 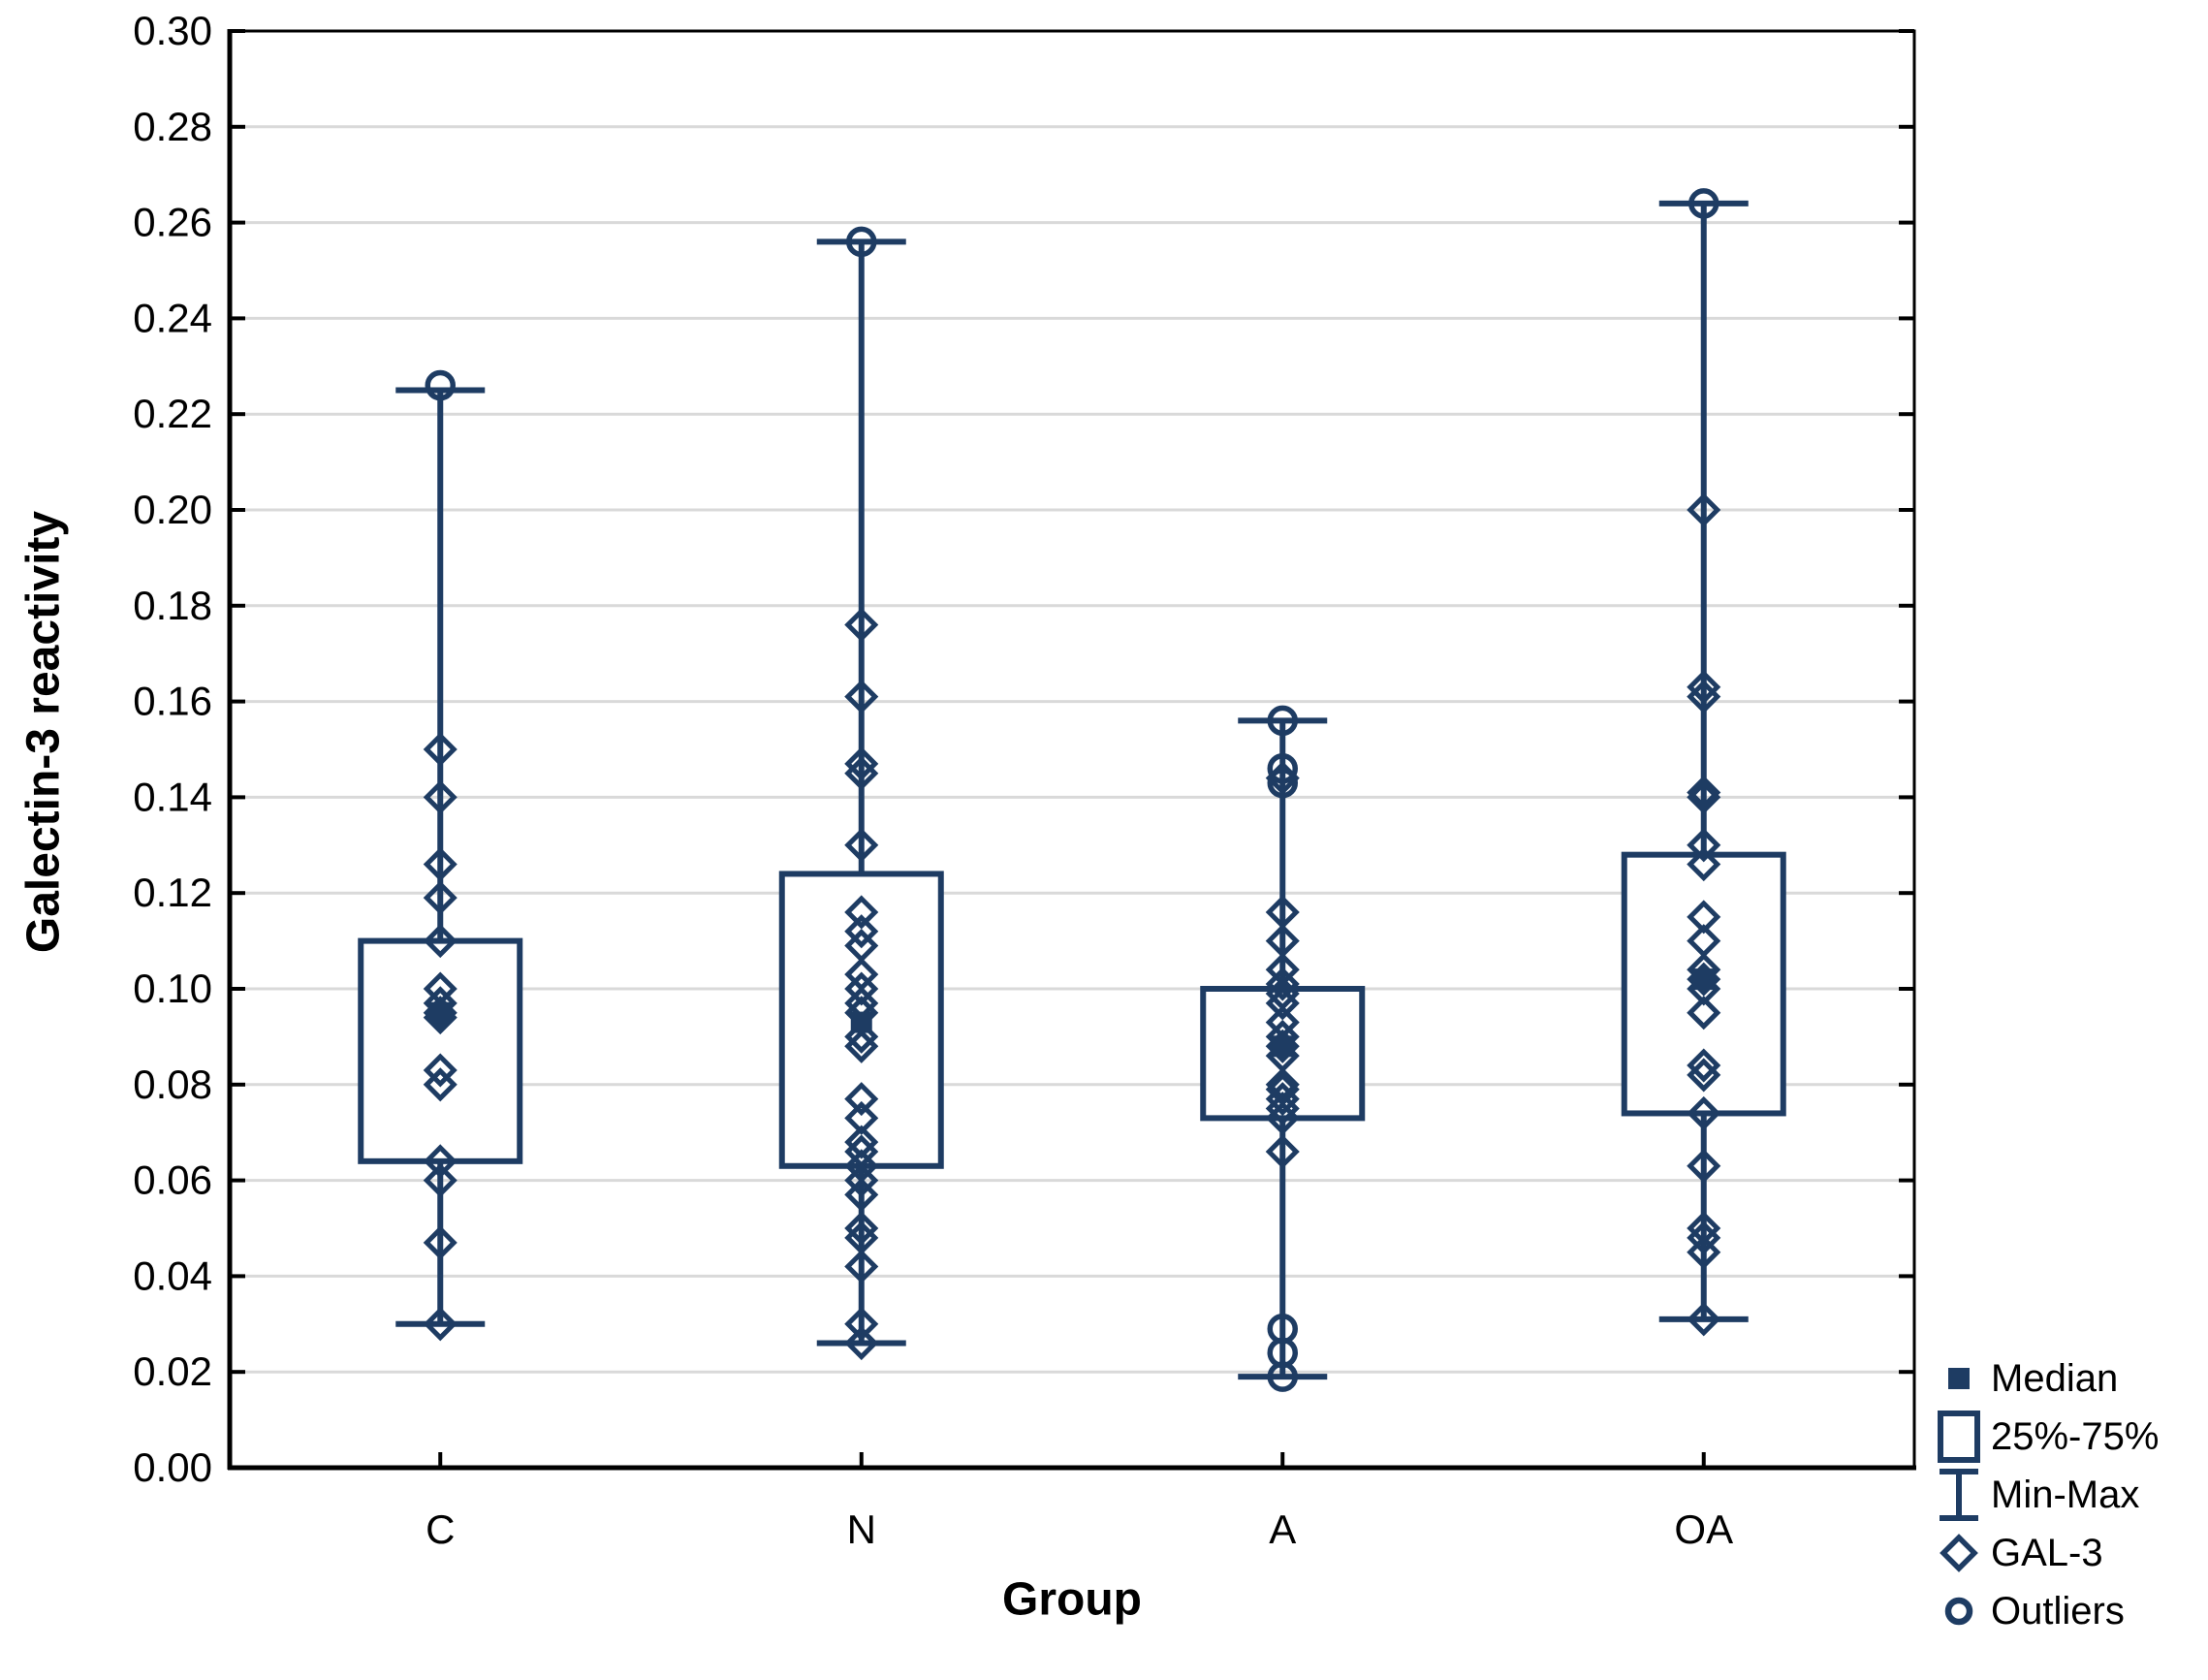 I want to click on x-tick-label: A, so click(x=1282, y=1529).